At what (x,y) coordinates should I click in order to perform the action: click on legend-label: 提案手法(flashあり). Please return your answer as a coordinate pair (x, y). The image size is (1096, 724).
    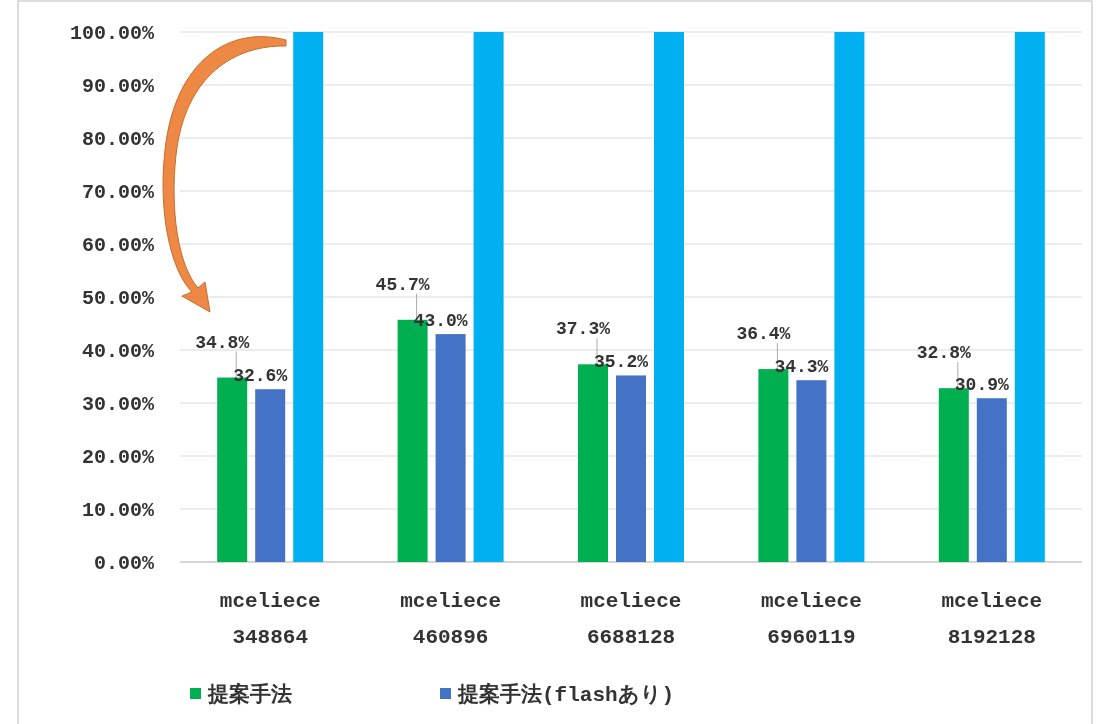
    Looking at the image, I should click on (566, 694).